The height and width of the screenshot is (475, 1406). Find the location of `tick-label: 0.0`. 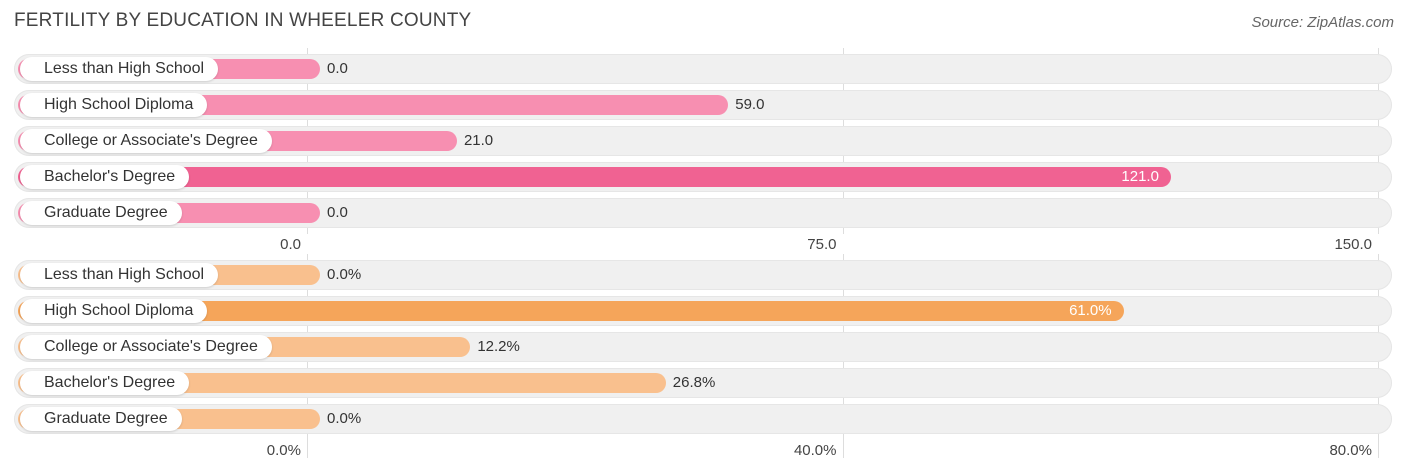

tick-label: 0.0 is located at coordinates (290, 244).